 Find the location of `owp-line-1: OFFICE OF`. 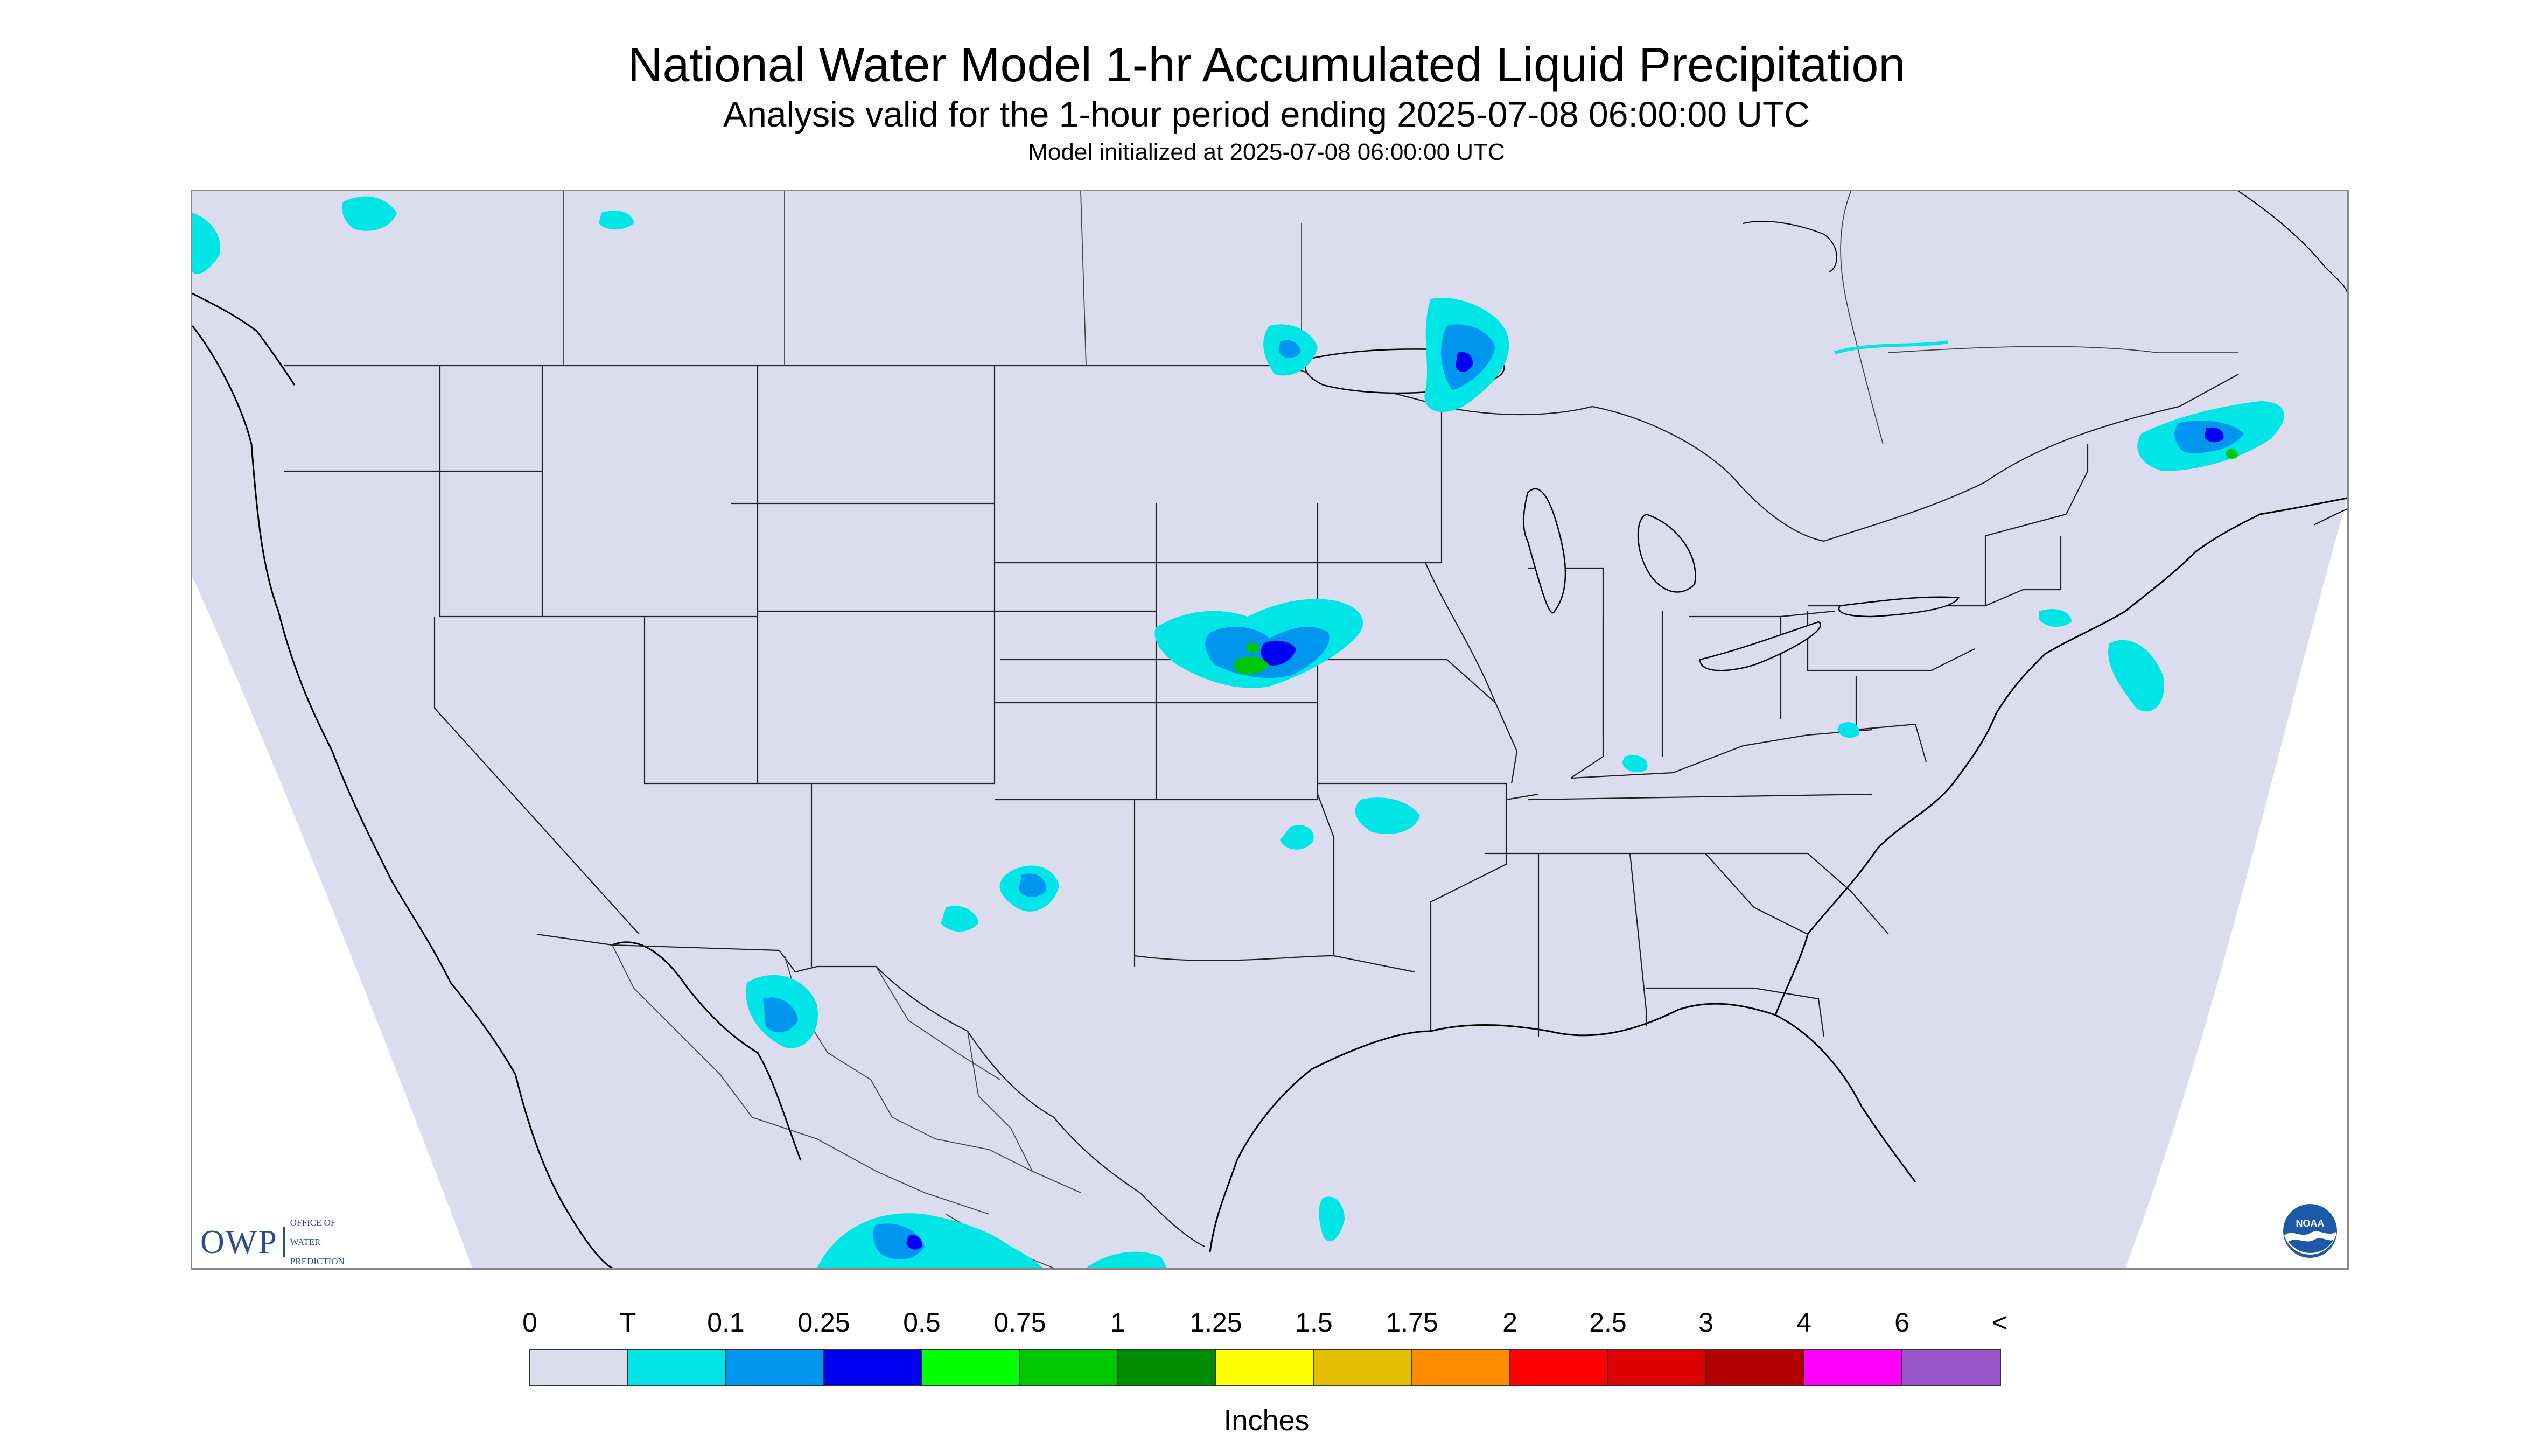

owp-line-1: OFFICE OF is located at coordinates (313, 1222).